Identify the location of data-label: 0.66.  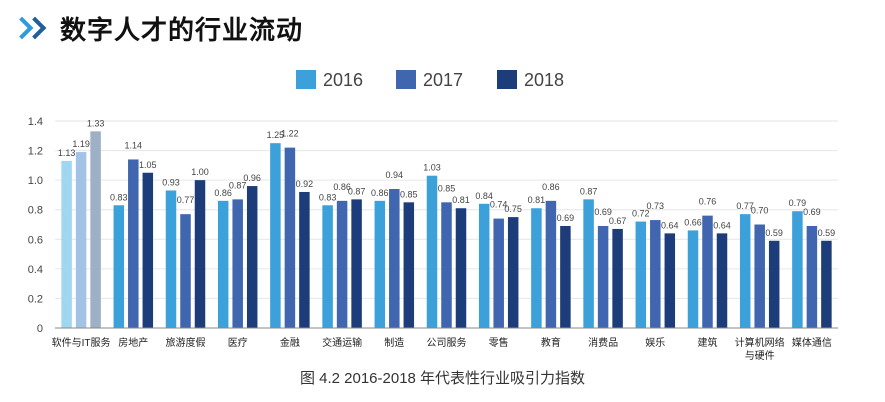
(693, 222).